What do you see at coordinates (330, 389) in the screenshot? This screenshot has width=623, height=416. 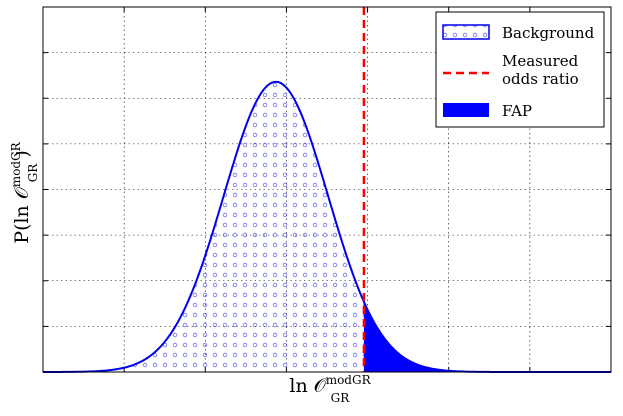 I see `x-axis-label: ln 𝒪modGR GR` at bounding box center [330, 389].